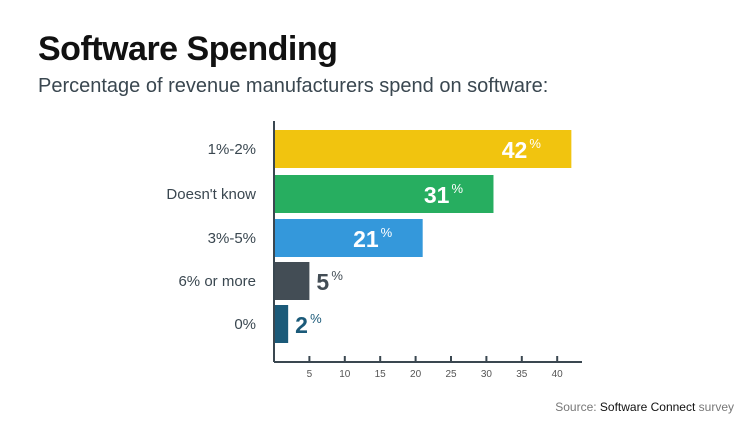 This screenshot has height=425, width=750. What do you see at coordinates (416, 374) in the screenshot?
I see `x-tick-label: 20` at bounding box center [416, 374].